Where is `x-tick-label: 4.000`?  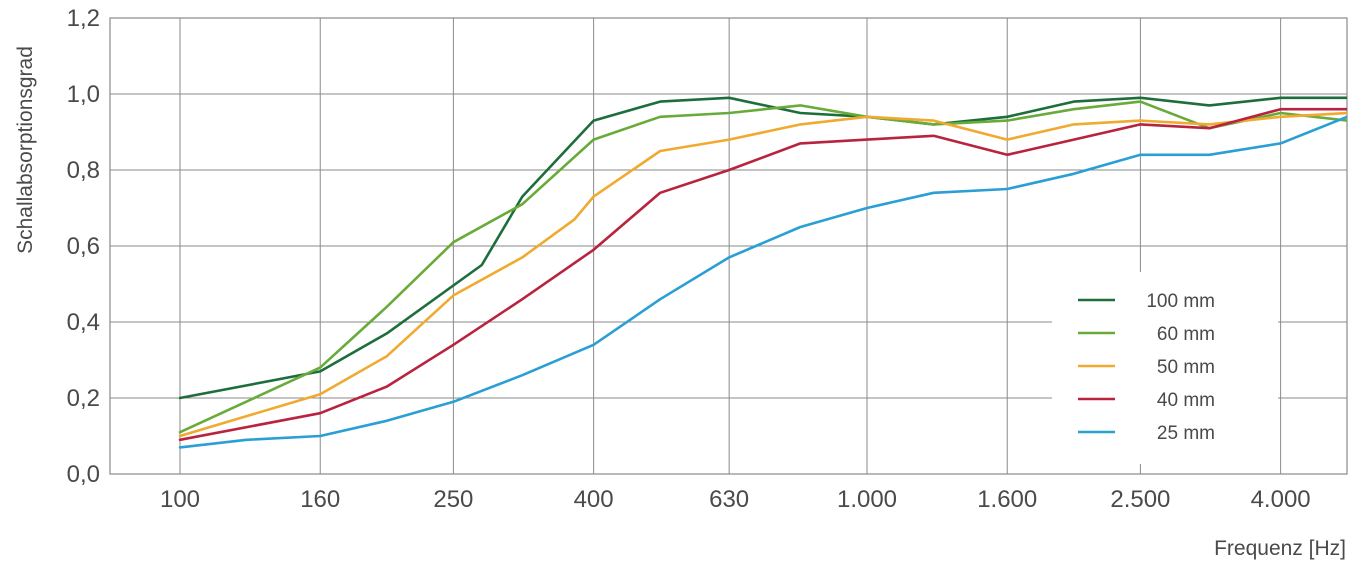
x-tick-label: 4.000 is located at coordinates (1281, 499).